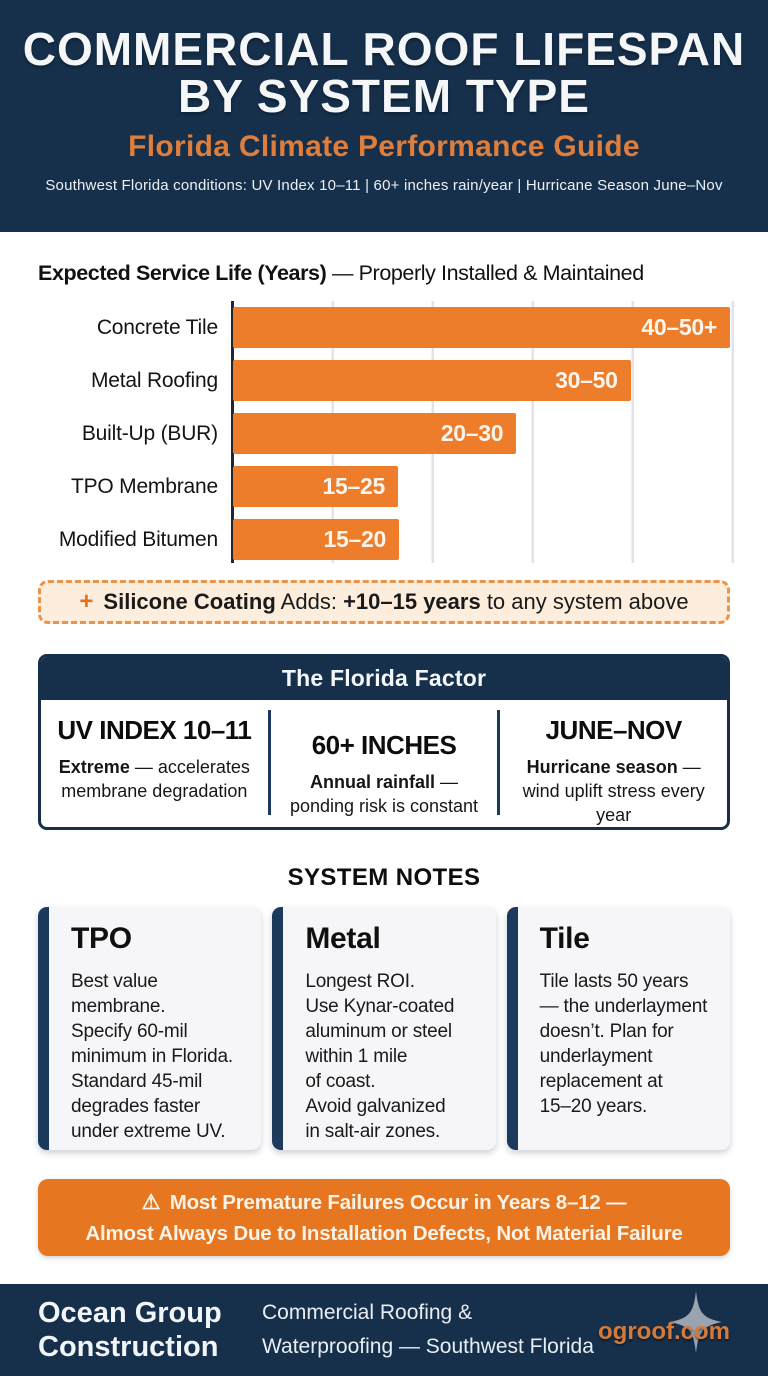  I want to click on factor-rest: — ponding risk is constant, so click(384, 794).